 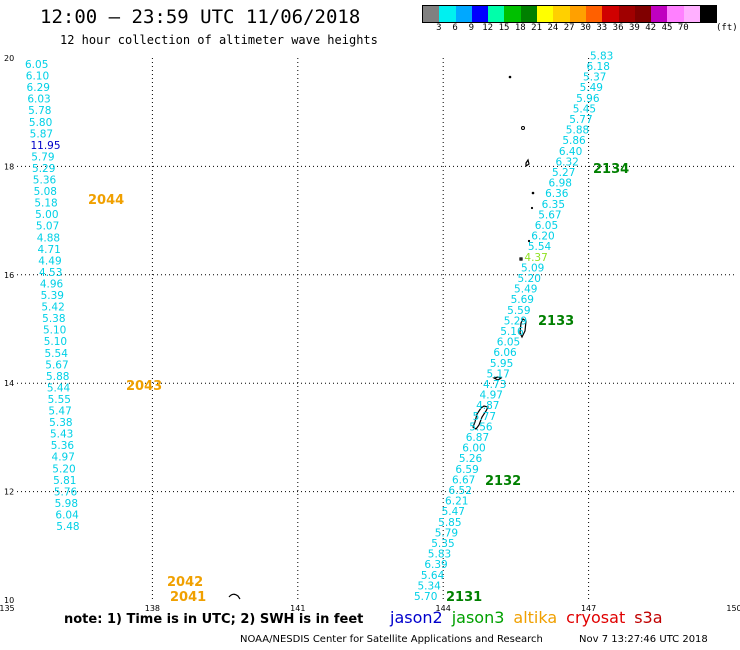 What do you see at coordinates (570, 152) in the screenshot?
I see `wave-height-value: 6.40` at bounding box center [570, 152].